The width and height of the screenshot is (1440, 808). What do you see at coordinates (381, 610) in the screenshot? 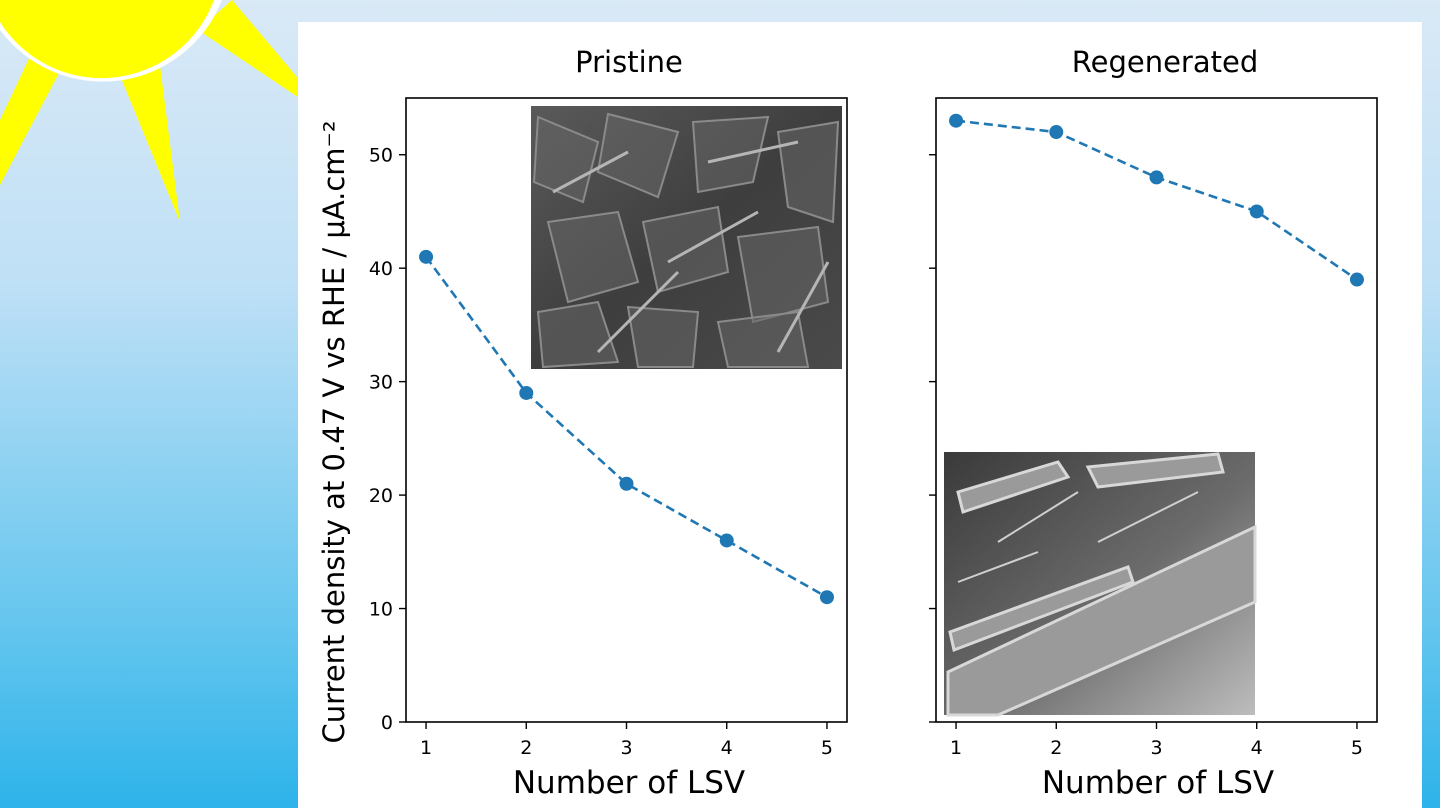
I see `y-tick-label: 10` at bounding box center [381, 610].